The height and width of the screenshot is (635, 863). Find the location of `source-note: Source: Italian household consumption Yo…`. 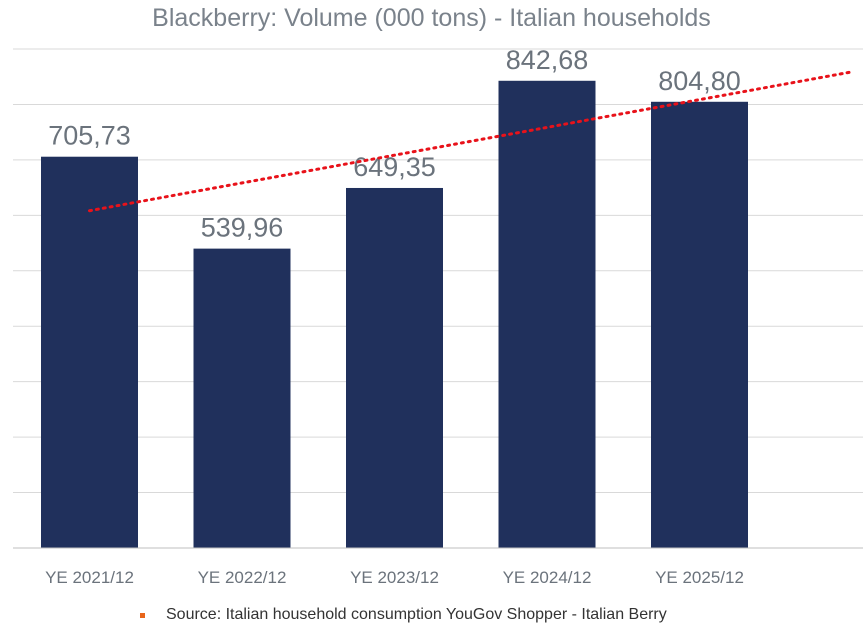

source-note: Source: Italian household consumption Yo… is located at coordinates (403, 615).